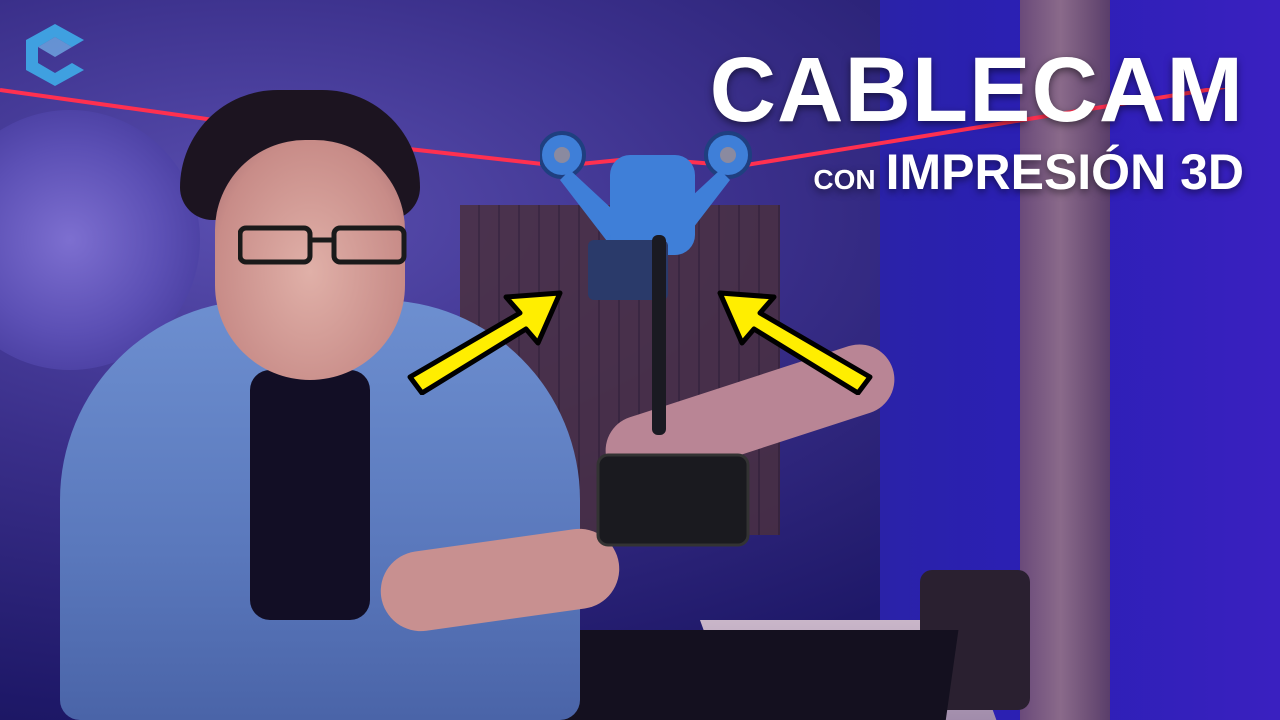 This screenshot has height=720, width=1280. What do you see at coordinates (485, 342) in the screenshot?
I see `arrow-left-pointer` at bounding box center [485, 342].